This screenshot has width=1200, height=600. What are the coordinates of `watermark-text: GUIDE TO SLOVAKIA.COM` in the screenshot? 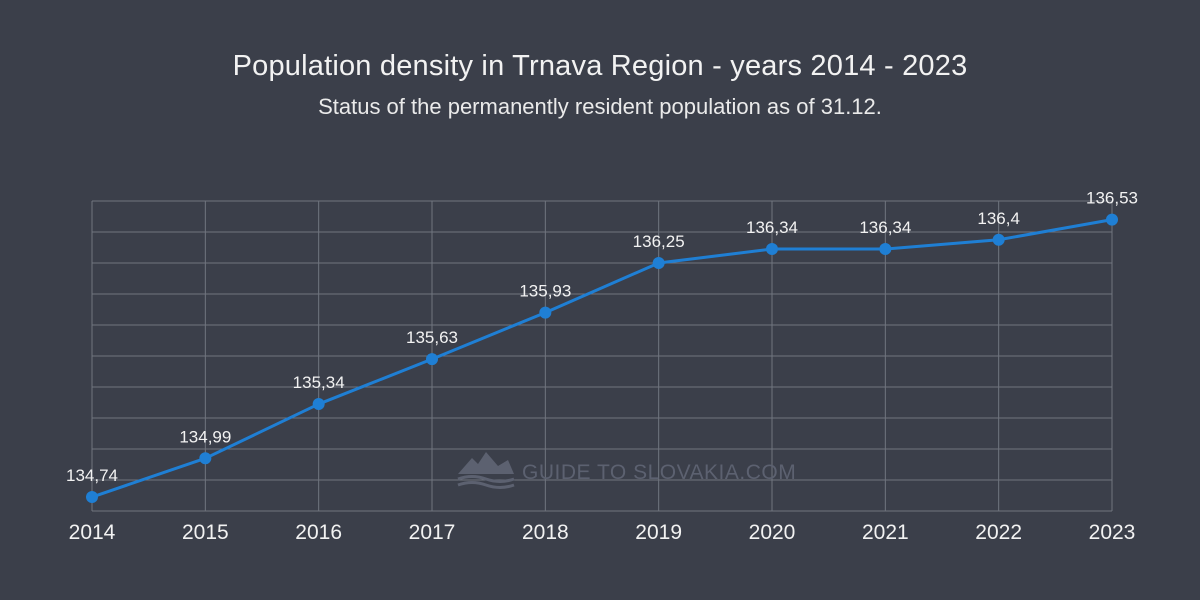 It's located at (659, 472).